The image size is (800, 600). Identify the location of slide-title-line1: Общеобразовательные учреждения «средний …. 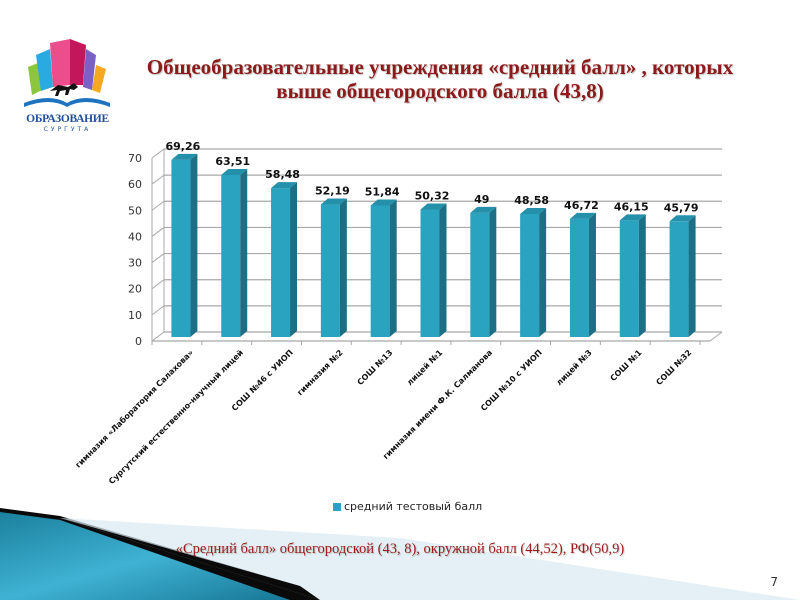
(440, 67).